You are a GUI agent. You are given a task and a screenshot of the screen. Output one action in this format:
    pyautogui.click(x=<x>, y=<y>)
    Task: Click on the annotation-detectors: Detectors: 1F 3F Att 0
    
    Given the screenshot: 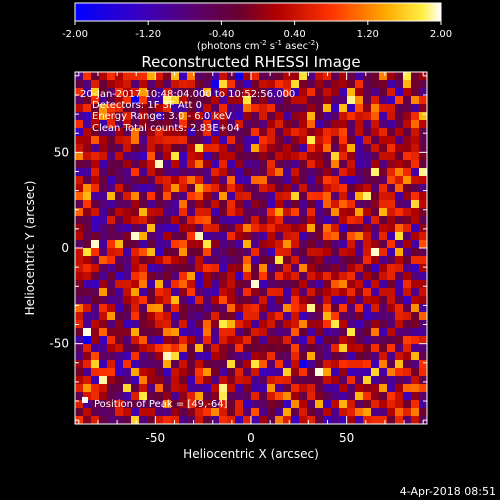 What is the action you would take?
    pyautogui.click(x=147, y=105)
    